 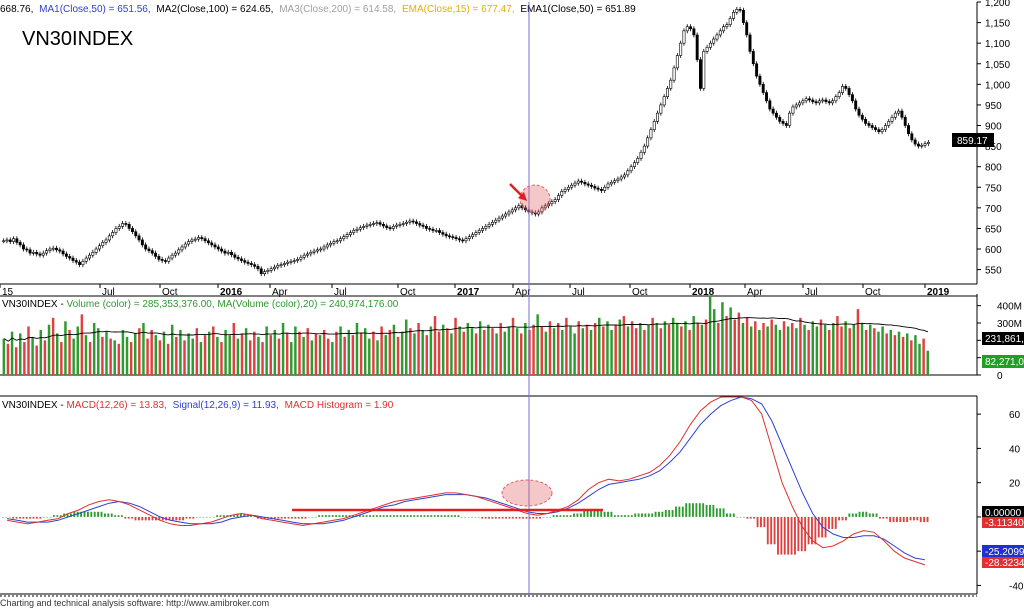 I want to click on macd-y-tick-label: -40, so click(x=1016, y=586).